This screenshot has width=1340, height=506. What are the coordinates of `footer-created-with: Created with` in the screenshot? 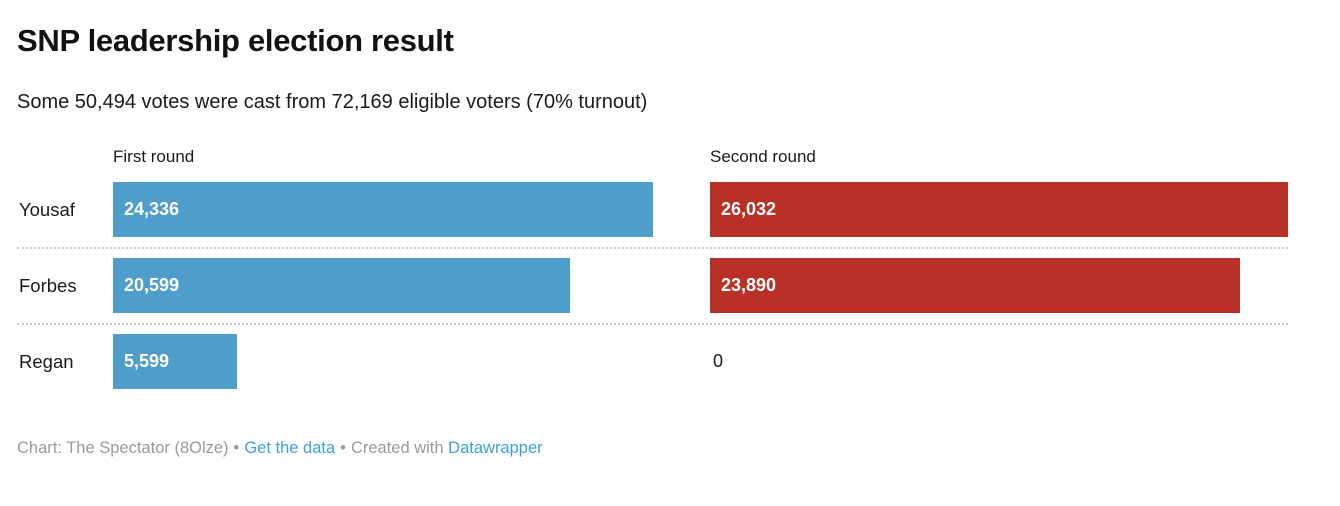 It's located at (397, 448).